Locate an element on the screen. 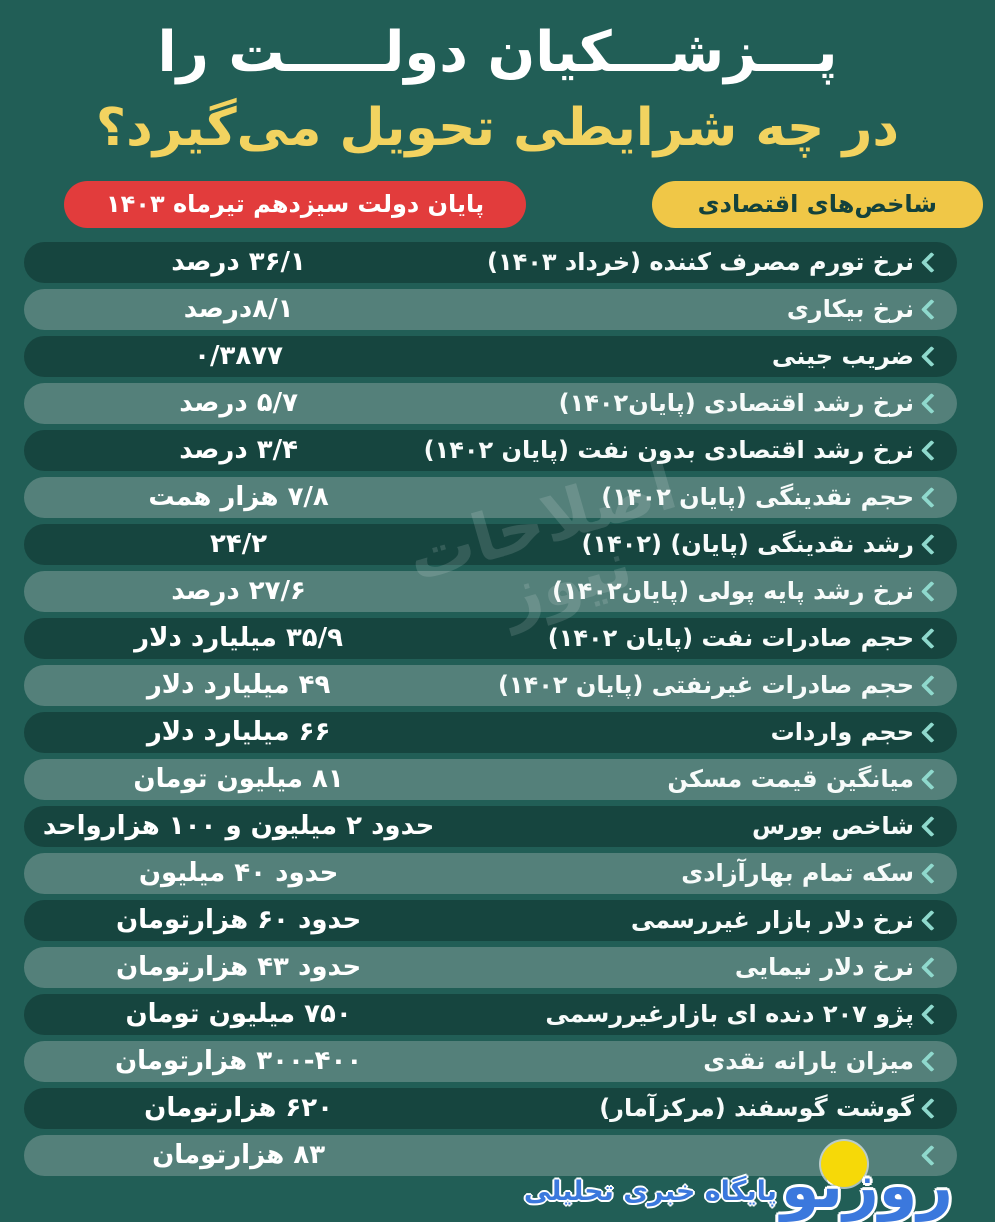 This screenshot has height=1222, width=995. row-value: ۴۹ میلیارد دلار is located at coordinates (238, 685).